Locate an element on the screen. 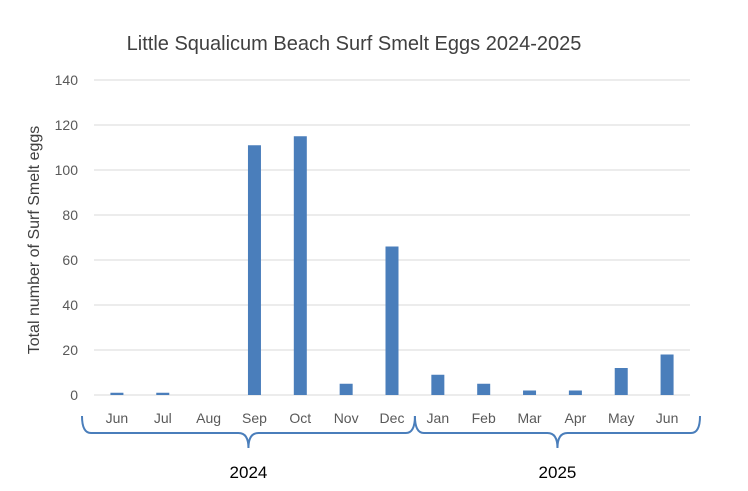 The height and width of the screenshot is (491, 748). bar-jul is located at coordinates (163, 393).